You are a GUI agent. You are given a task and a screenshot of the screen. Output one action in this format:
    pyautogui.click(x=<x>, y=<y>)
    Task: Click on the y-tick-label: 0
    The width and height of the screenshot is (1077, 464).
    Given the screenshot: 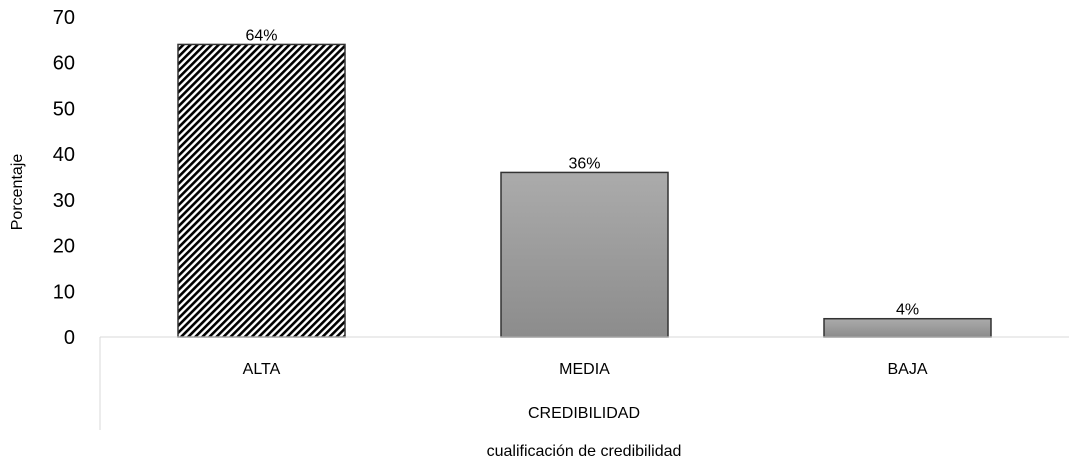 What is the action you would take?
    pyautogui.click(x=69, y=338)
    